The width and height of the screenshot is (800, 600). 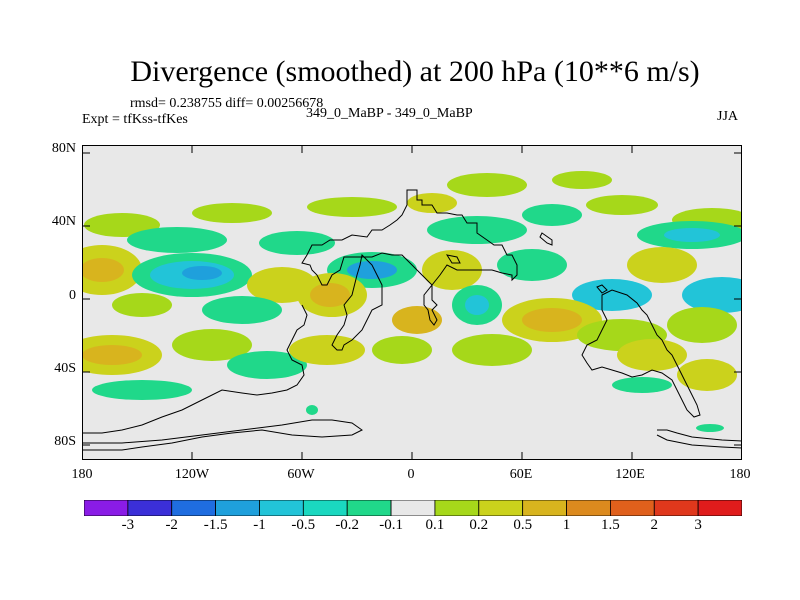 I want to click on colorbar-label: -2, so click(x=171, y=525).